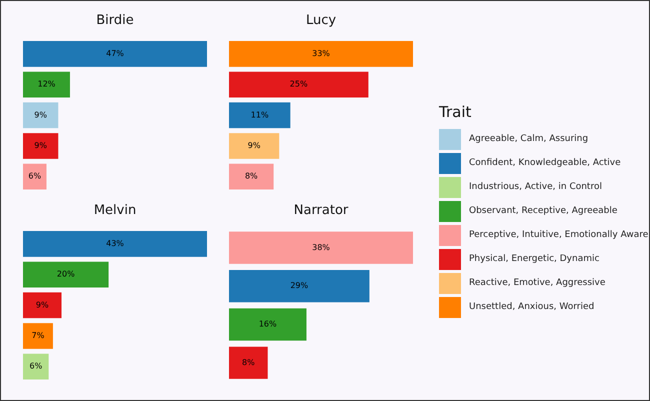 The width and height of the screenshot is (650, 401). I want to click on data-label: 7%, so click(38, 335).